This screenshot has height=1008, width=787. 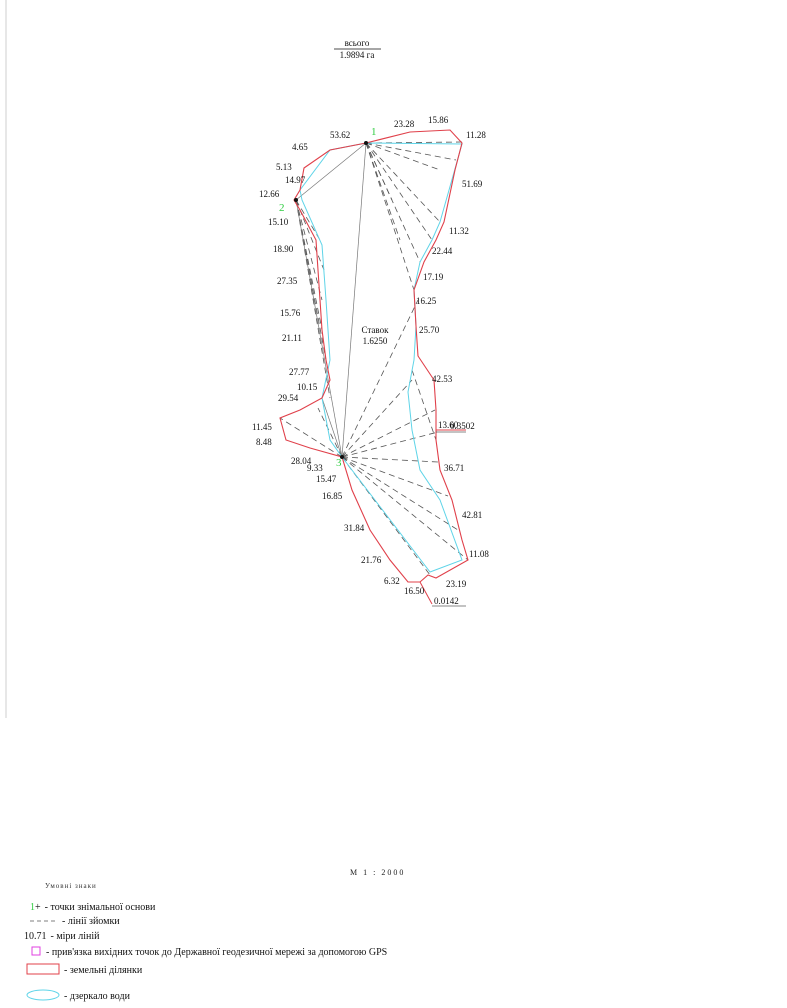 What do you see at coordinates (429, 330) in the screenshot?
I see `measure-label: 25.70` at bounding box center [429, 330].